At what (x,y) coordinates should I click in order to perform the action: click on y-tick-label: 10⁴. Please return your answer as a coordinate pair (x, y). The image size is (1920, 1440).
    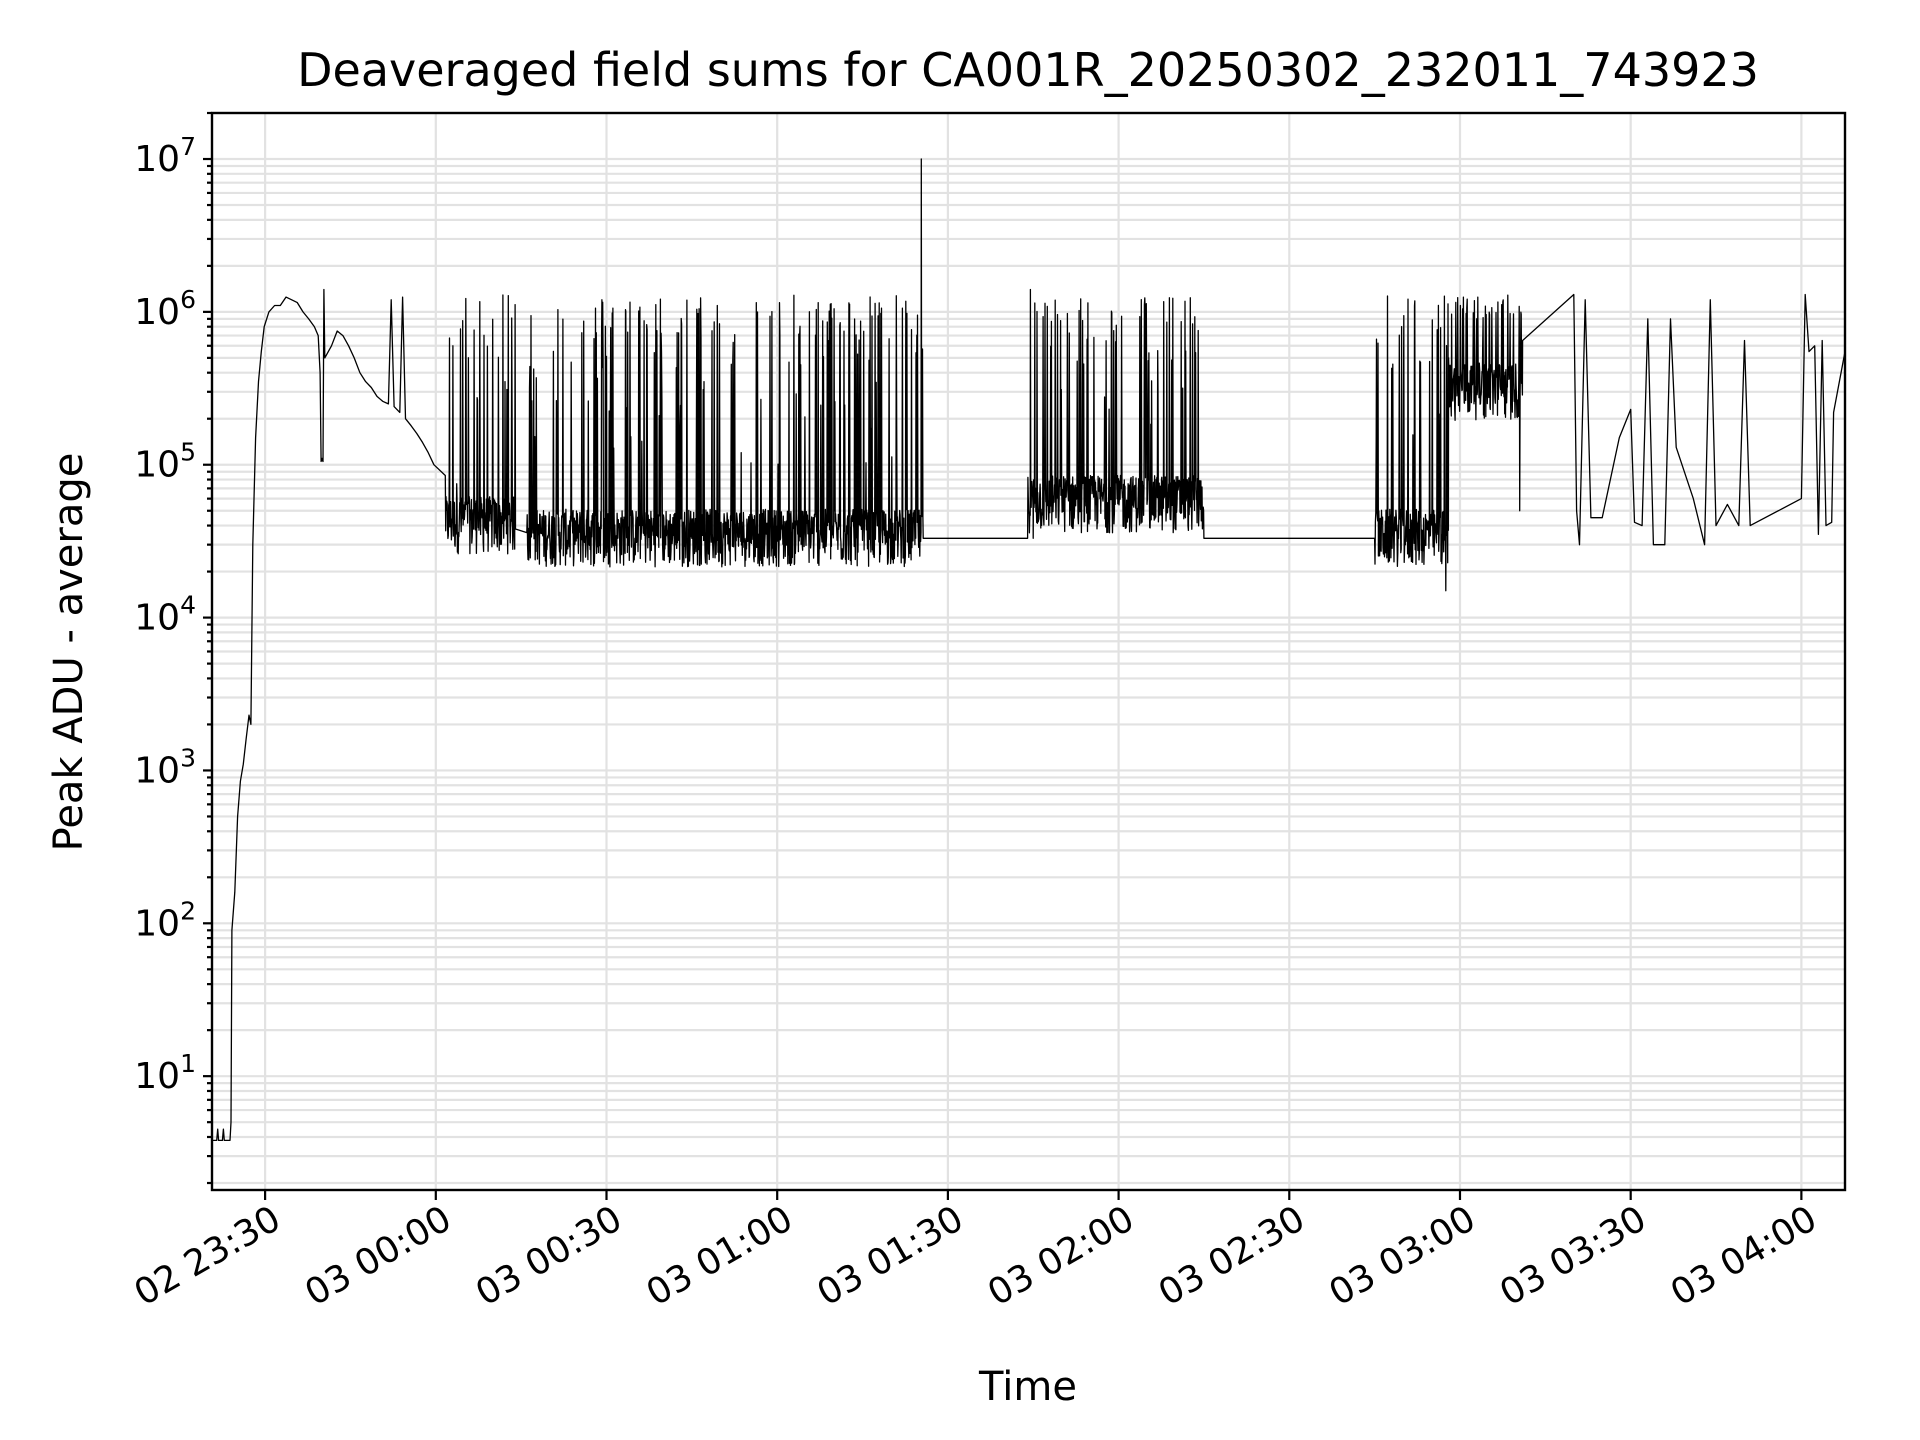
    Looking at the image, I should click on (165, 615).